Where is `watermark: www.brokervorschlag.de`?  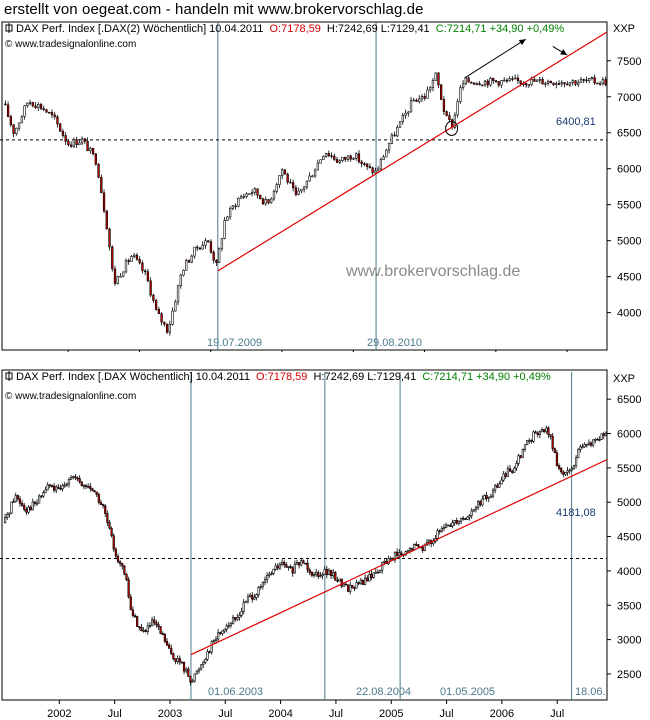
watermark: www.brokervorschlag.de is located at coordinates (432, 271).